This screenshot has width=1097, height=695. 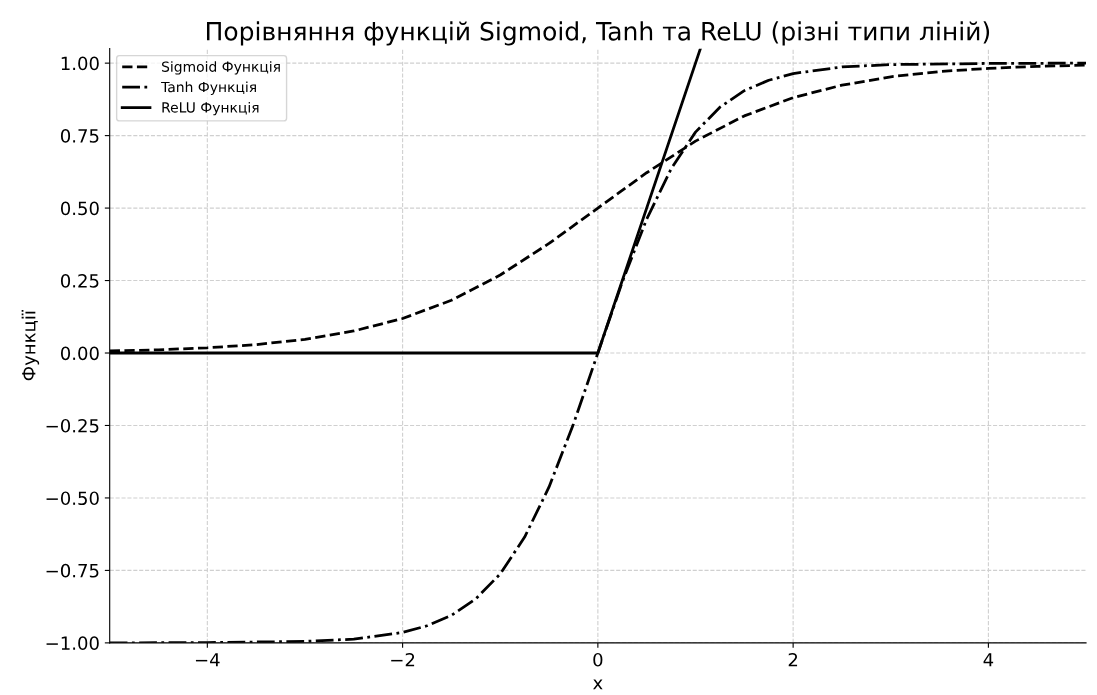 What do you see at coordinates (221, 68) in the screenshot?
I see `legend-label: Sigmoid Функція` at bounding box center [221, 68].